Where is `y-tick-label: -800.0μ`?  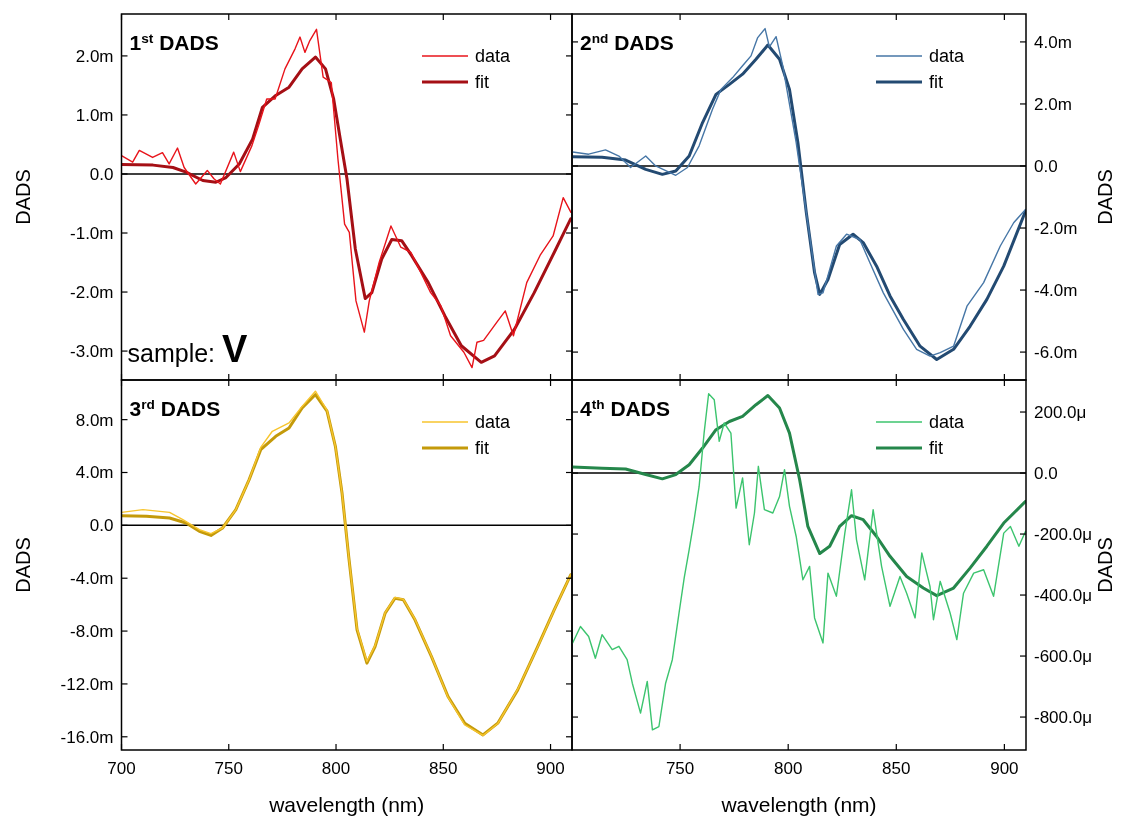
y-tick-label: -800.0μ is located at coordinates (1063, 718).